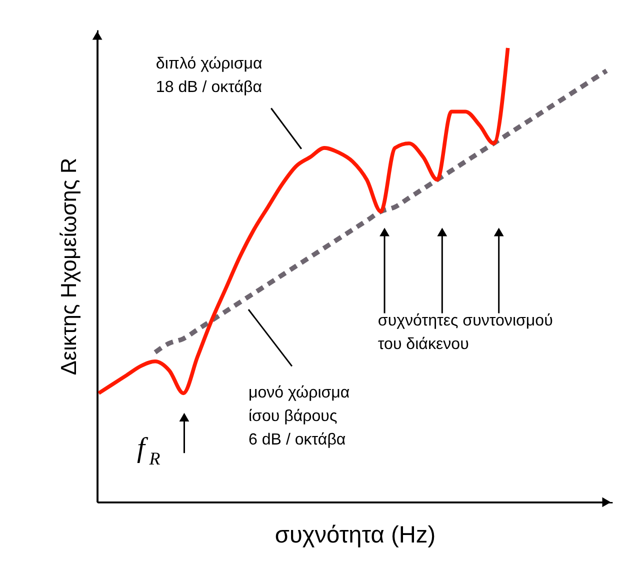  Describe the element at coordinates (299, 416) in the screenshot. I see `annotation: μονό χώρισμα ίσου βάρους 6 dB / οκτάβα` at that location.